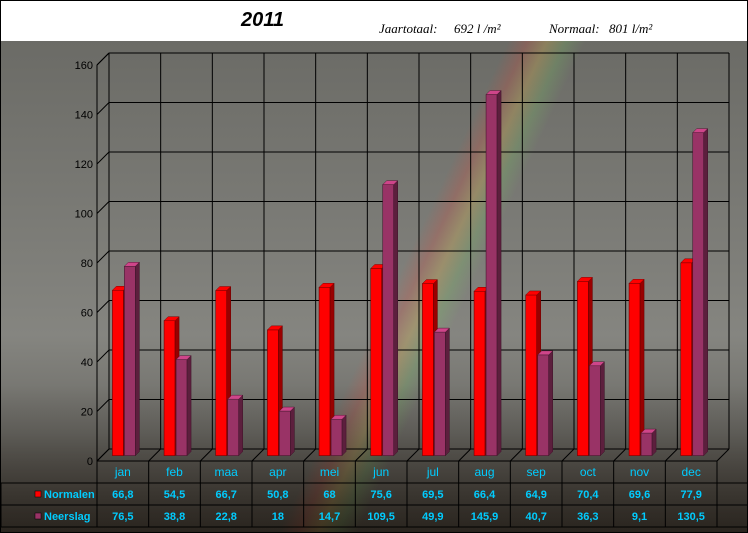 This screenshot has width=748, height=533. I want to click on category-label-jan: jan, so click(122, 472).